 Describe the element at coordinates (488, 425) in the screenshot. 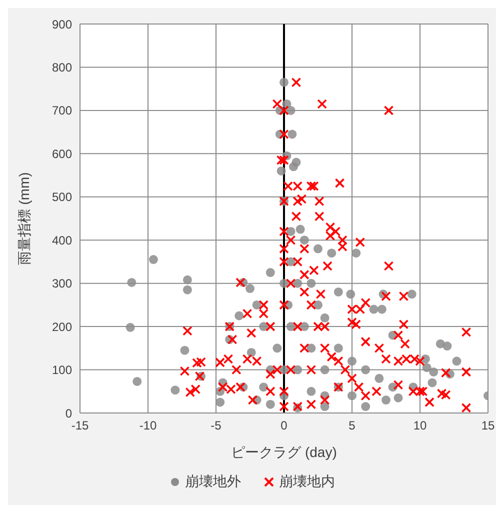

I see `x-tick-label: 15` at that location.